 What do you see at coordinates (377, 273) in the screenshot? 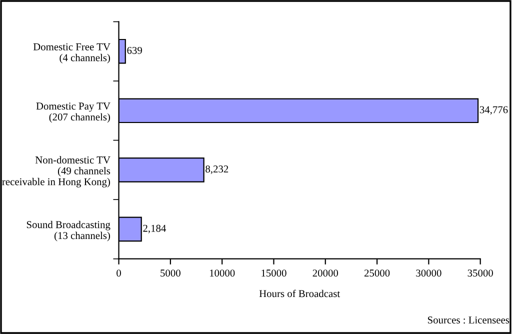
I see `x-tick-label: 25000` at bounding box center [377, 273].